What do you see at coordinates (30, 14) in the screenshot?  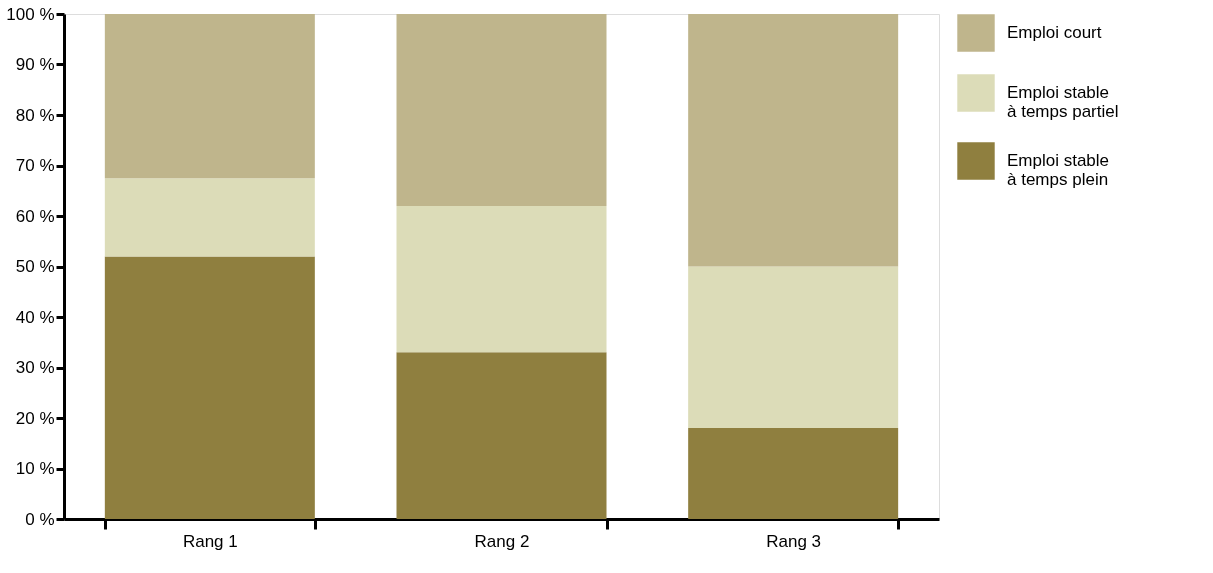 I see `y-tick-label: 100 %` at bounding box center [30, 14].